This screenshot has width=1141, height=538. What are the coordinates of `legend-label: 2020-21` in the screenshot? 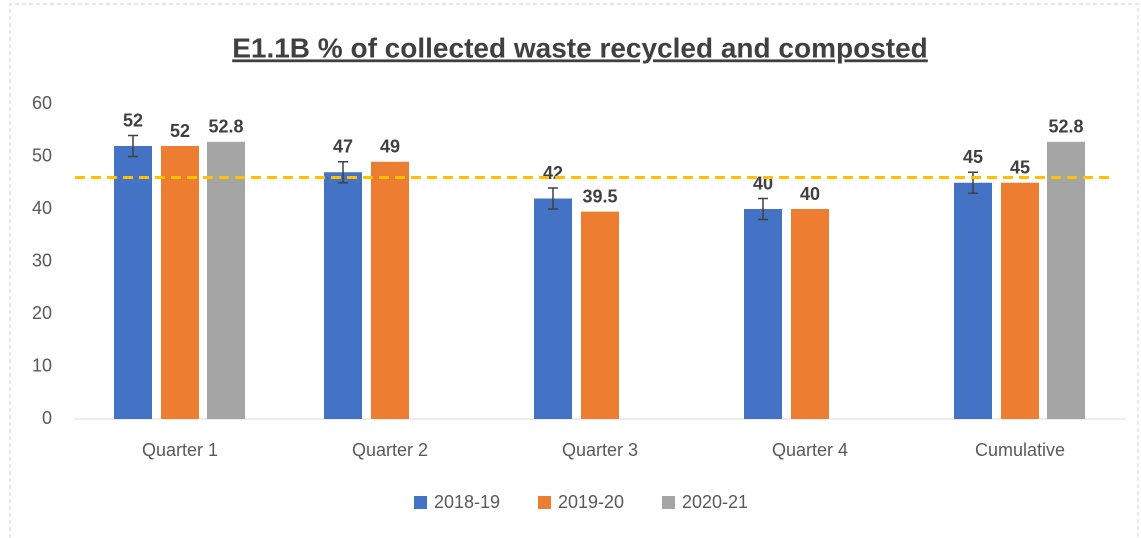 It's located at (715, 502).